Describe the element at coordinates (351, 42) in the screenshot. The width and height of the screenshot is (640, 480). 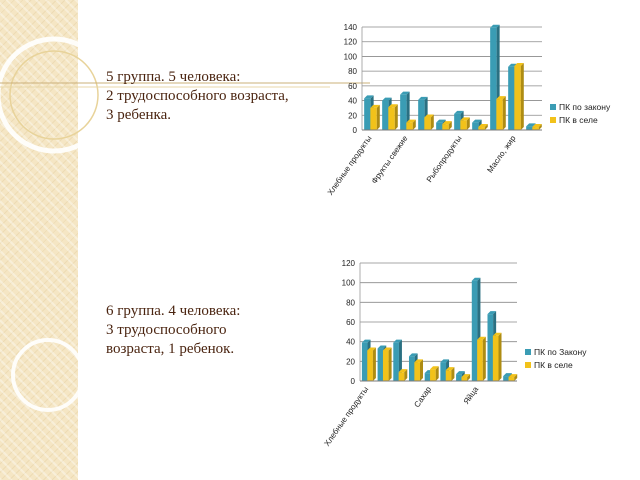
I see `chart-1-y-tick-label: 120` at that location.